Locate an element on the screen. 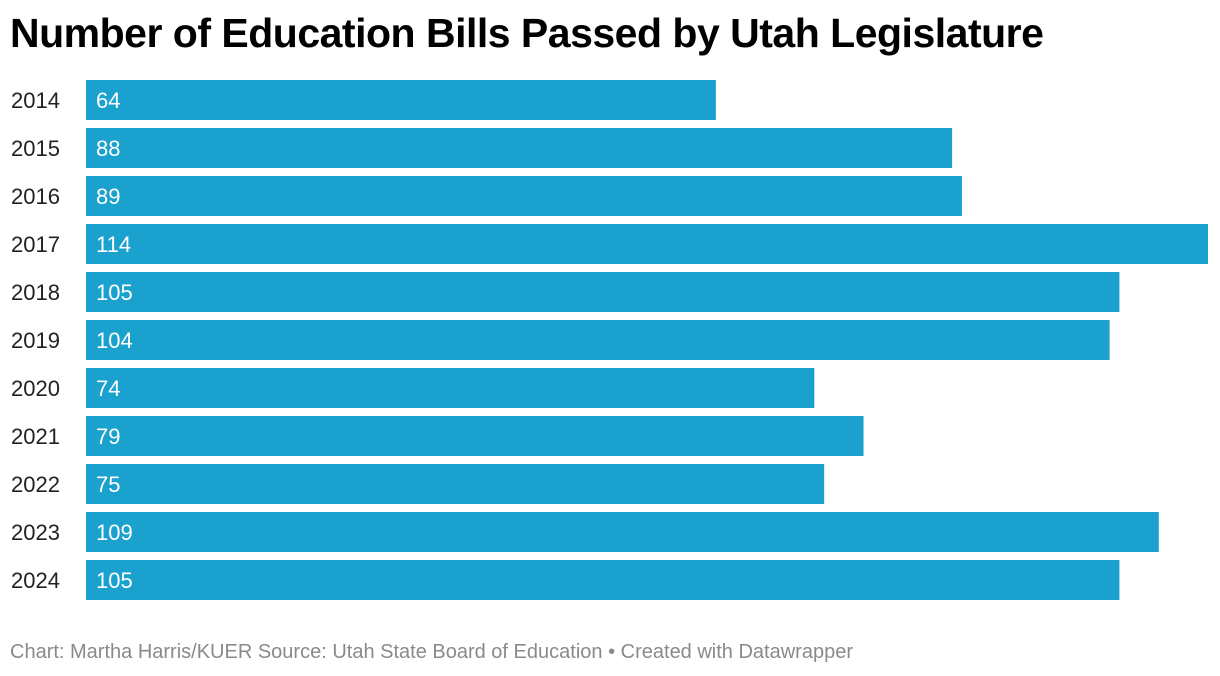  bar-row-2016: 2016 89 is located at coordinates (486, 196).